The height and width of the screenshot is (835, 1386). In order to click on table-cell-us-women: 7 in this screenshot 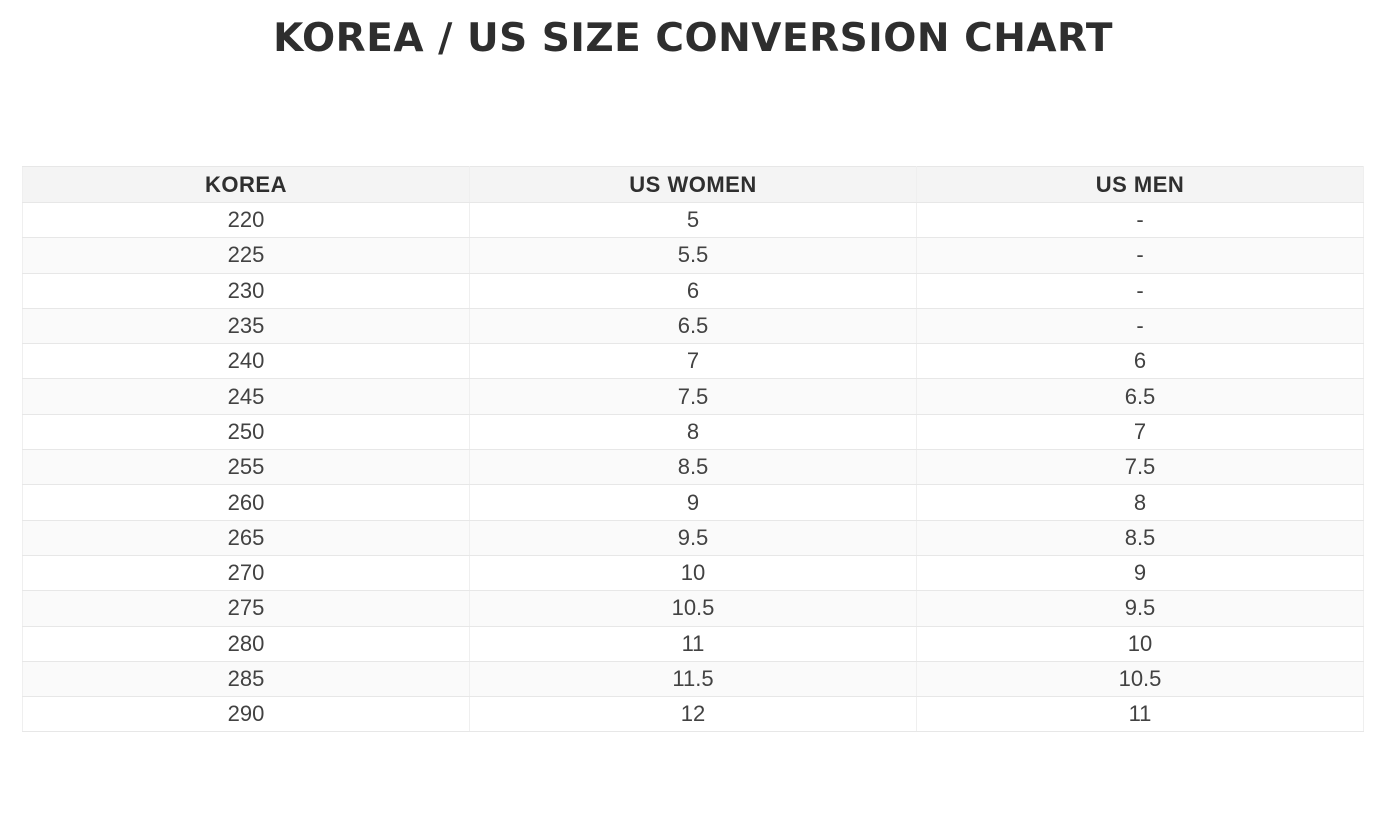, I will do `click(693, 361)`.